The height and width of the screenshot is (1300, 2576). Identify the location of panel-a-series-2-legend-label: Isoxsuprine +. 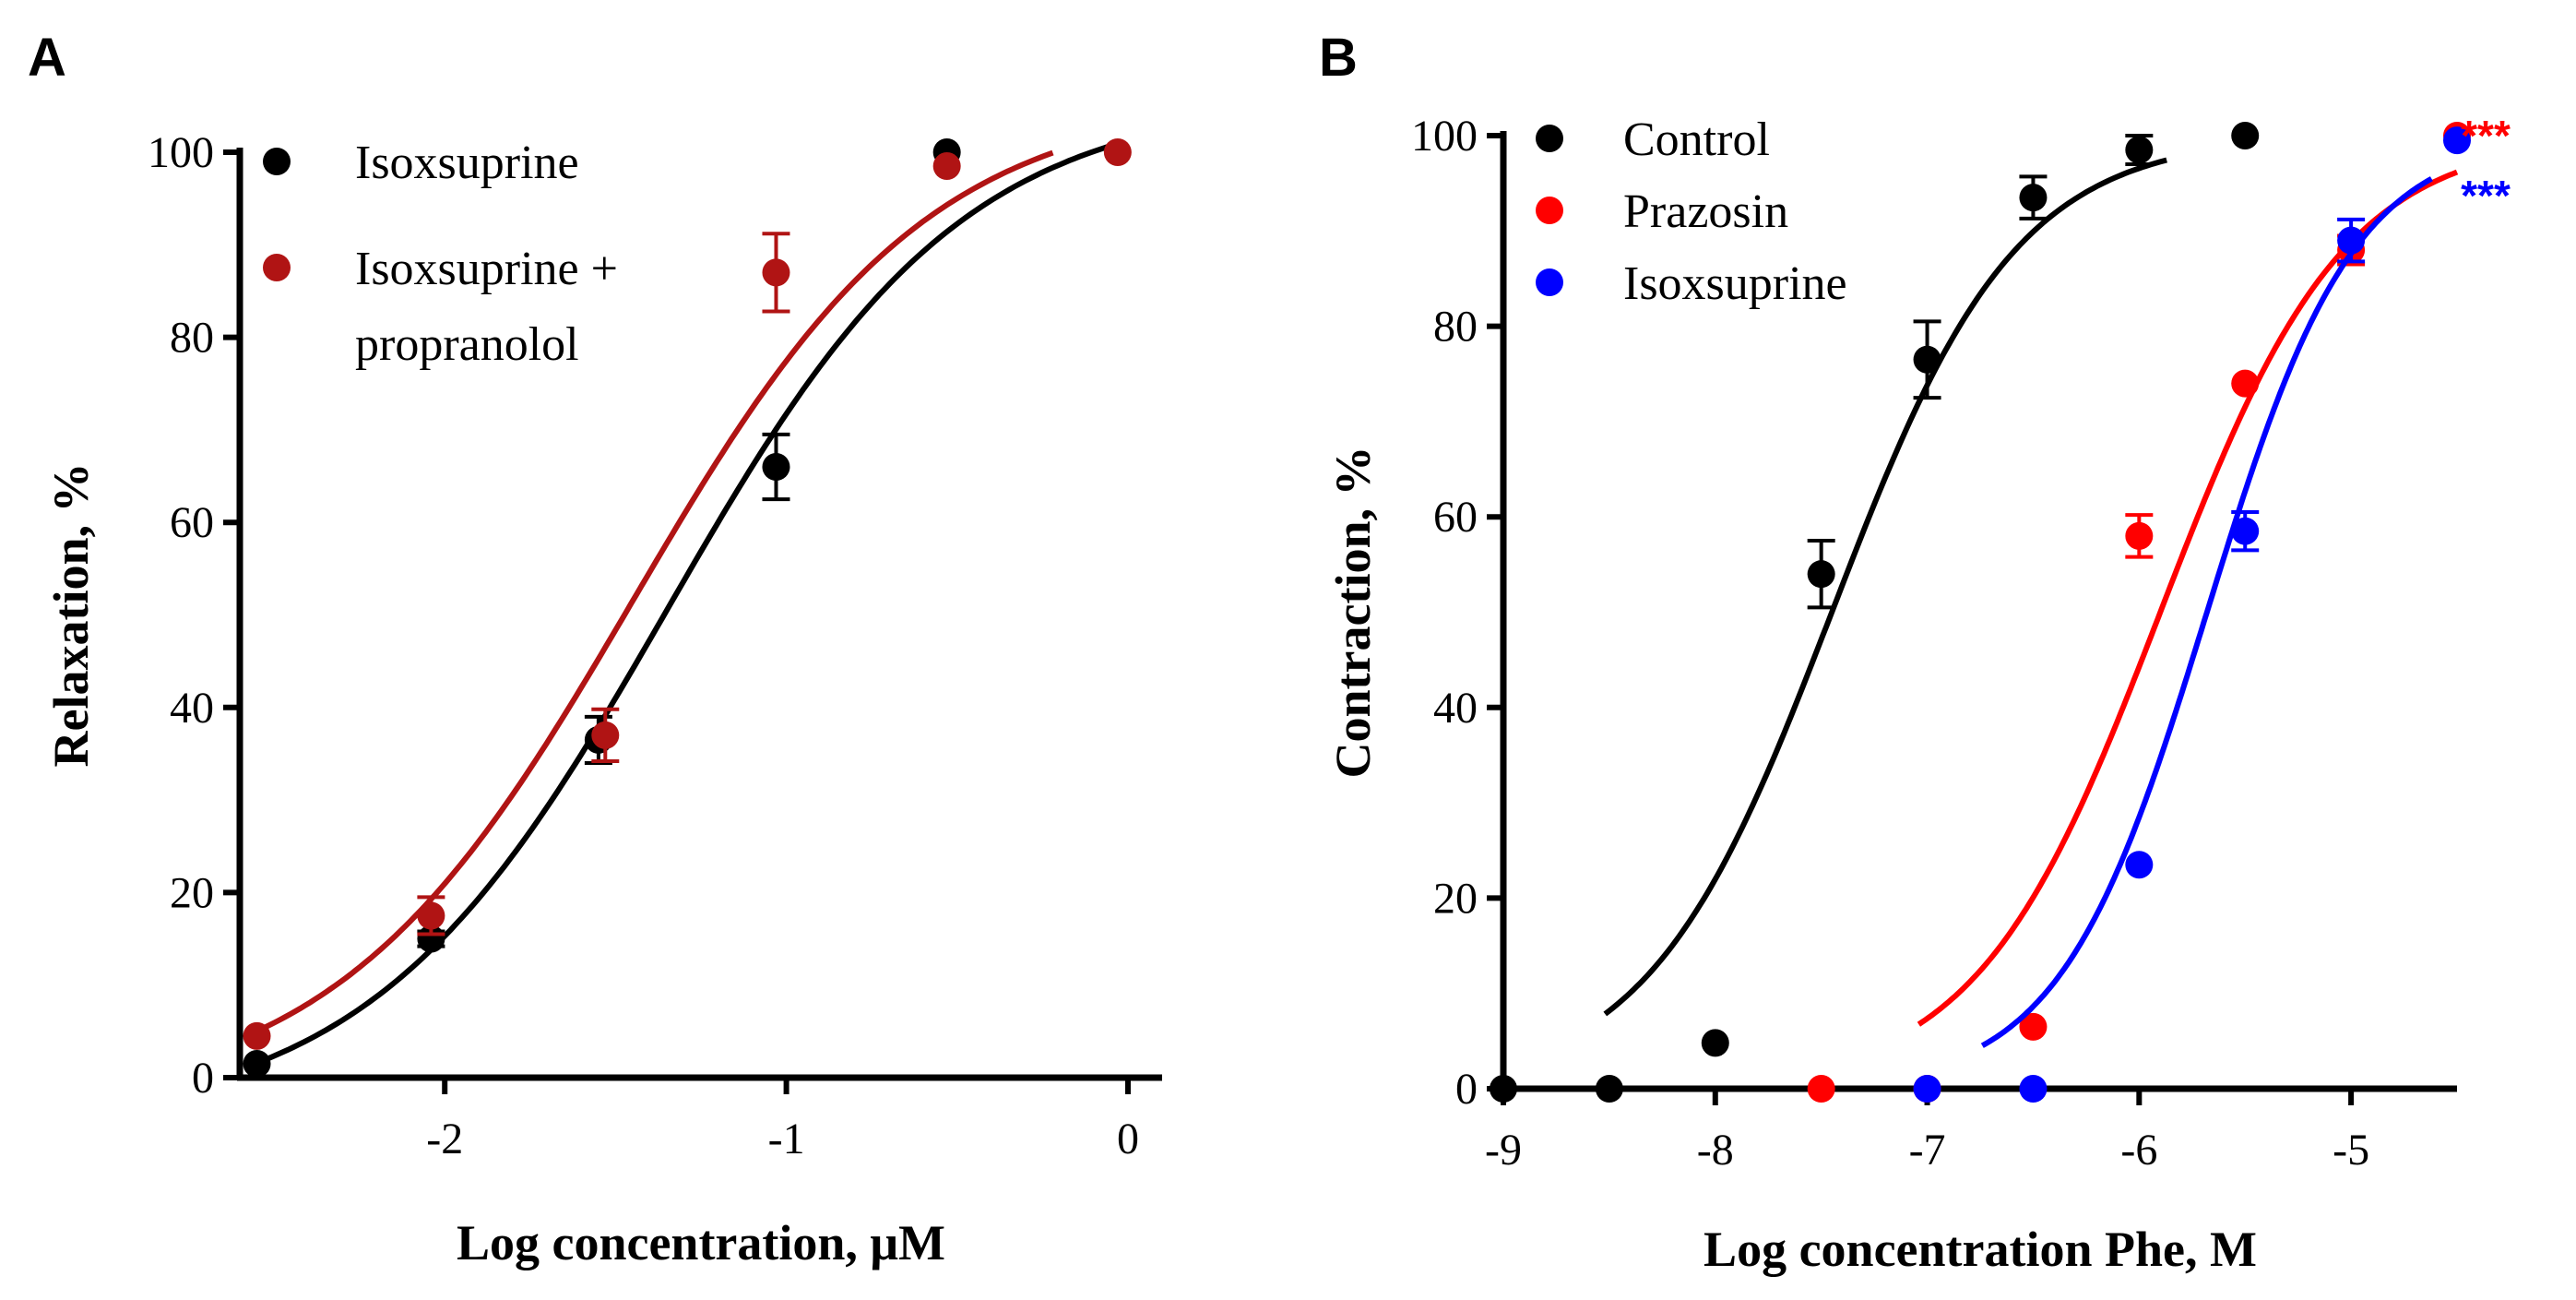
(486, 269).